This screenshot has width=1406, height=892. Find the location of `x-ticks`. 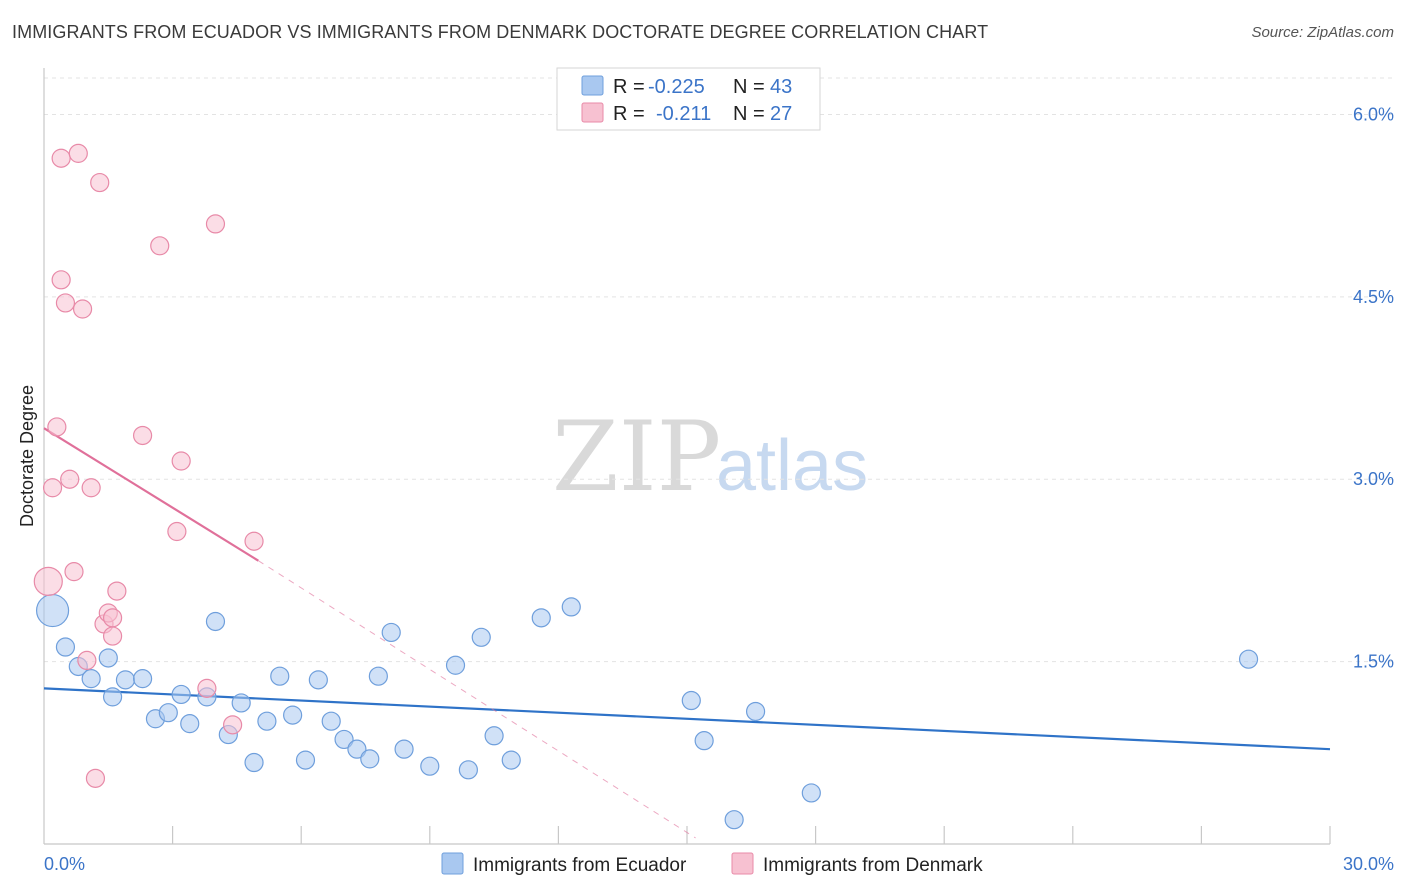

x-ticks is located at coordinates (751, 835).